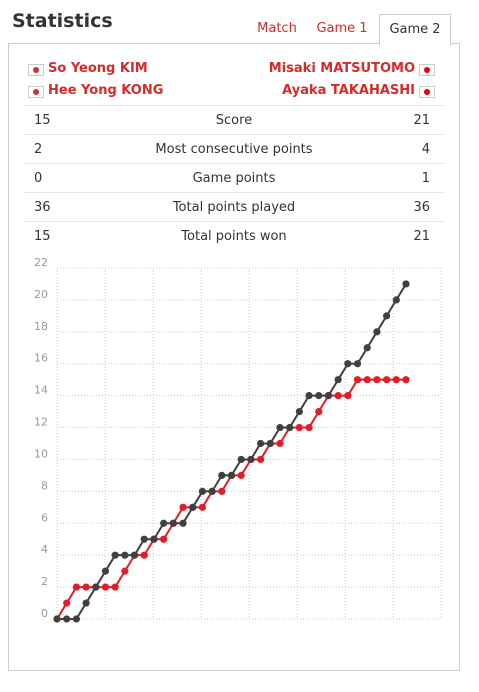 This screenshot has height=692, width=479. I want to click on stat-left: 15, so click(42, 236).